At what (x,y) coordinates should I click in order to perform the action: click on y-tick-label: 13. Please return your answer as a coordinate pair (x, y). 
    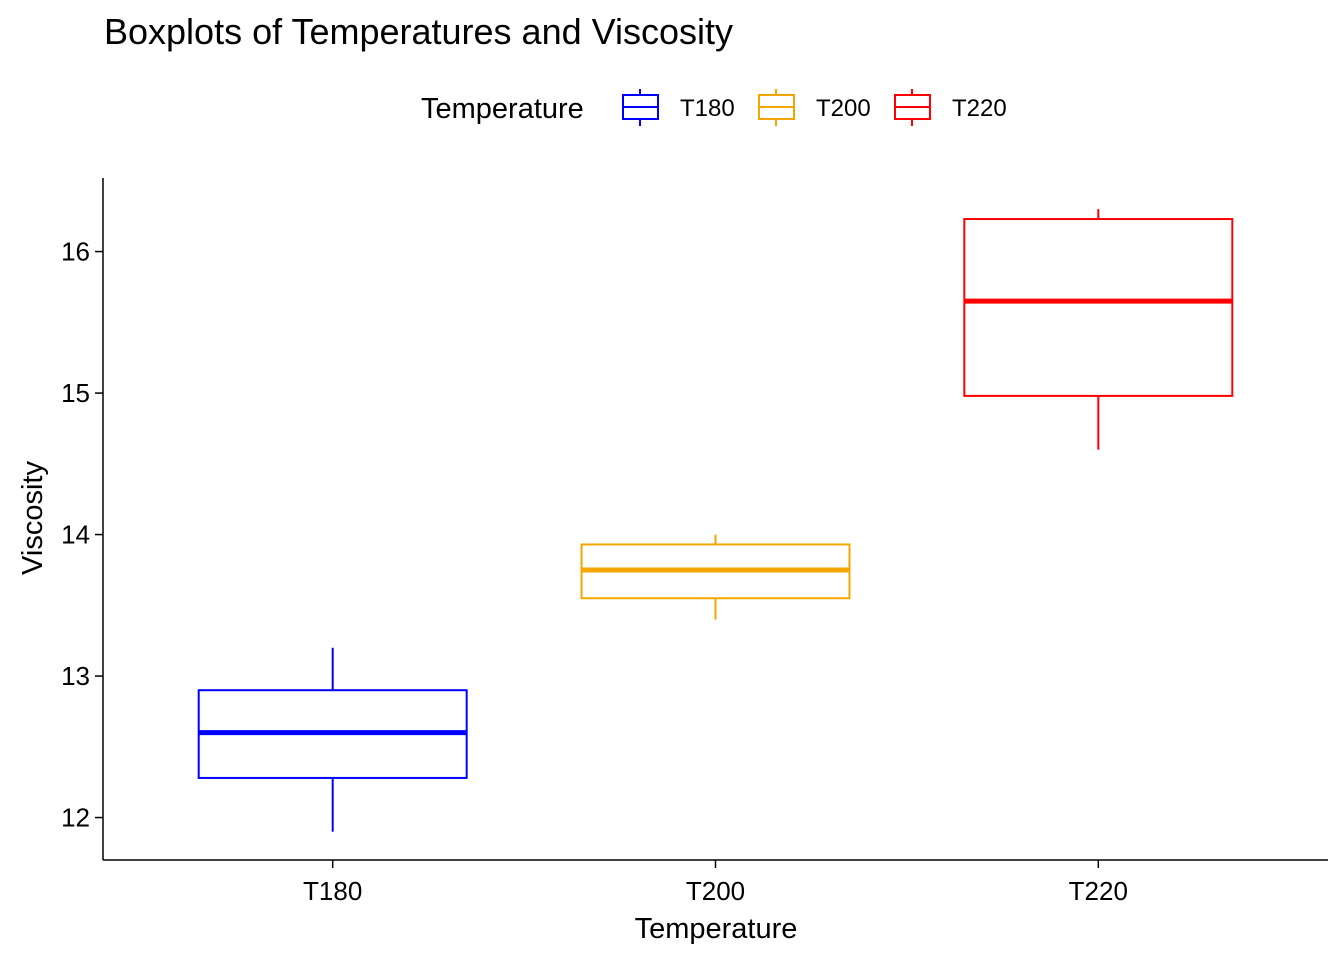
    Looking at the image, I should click on (75, 676).